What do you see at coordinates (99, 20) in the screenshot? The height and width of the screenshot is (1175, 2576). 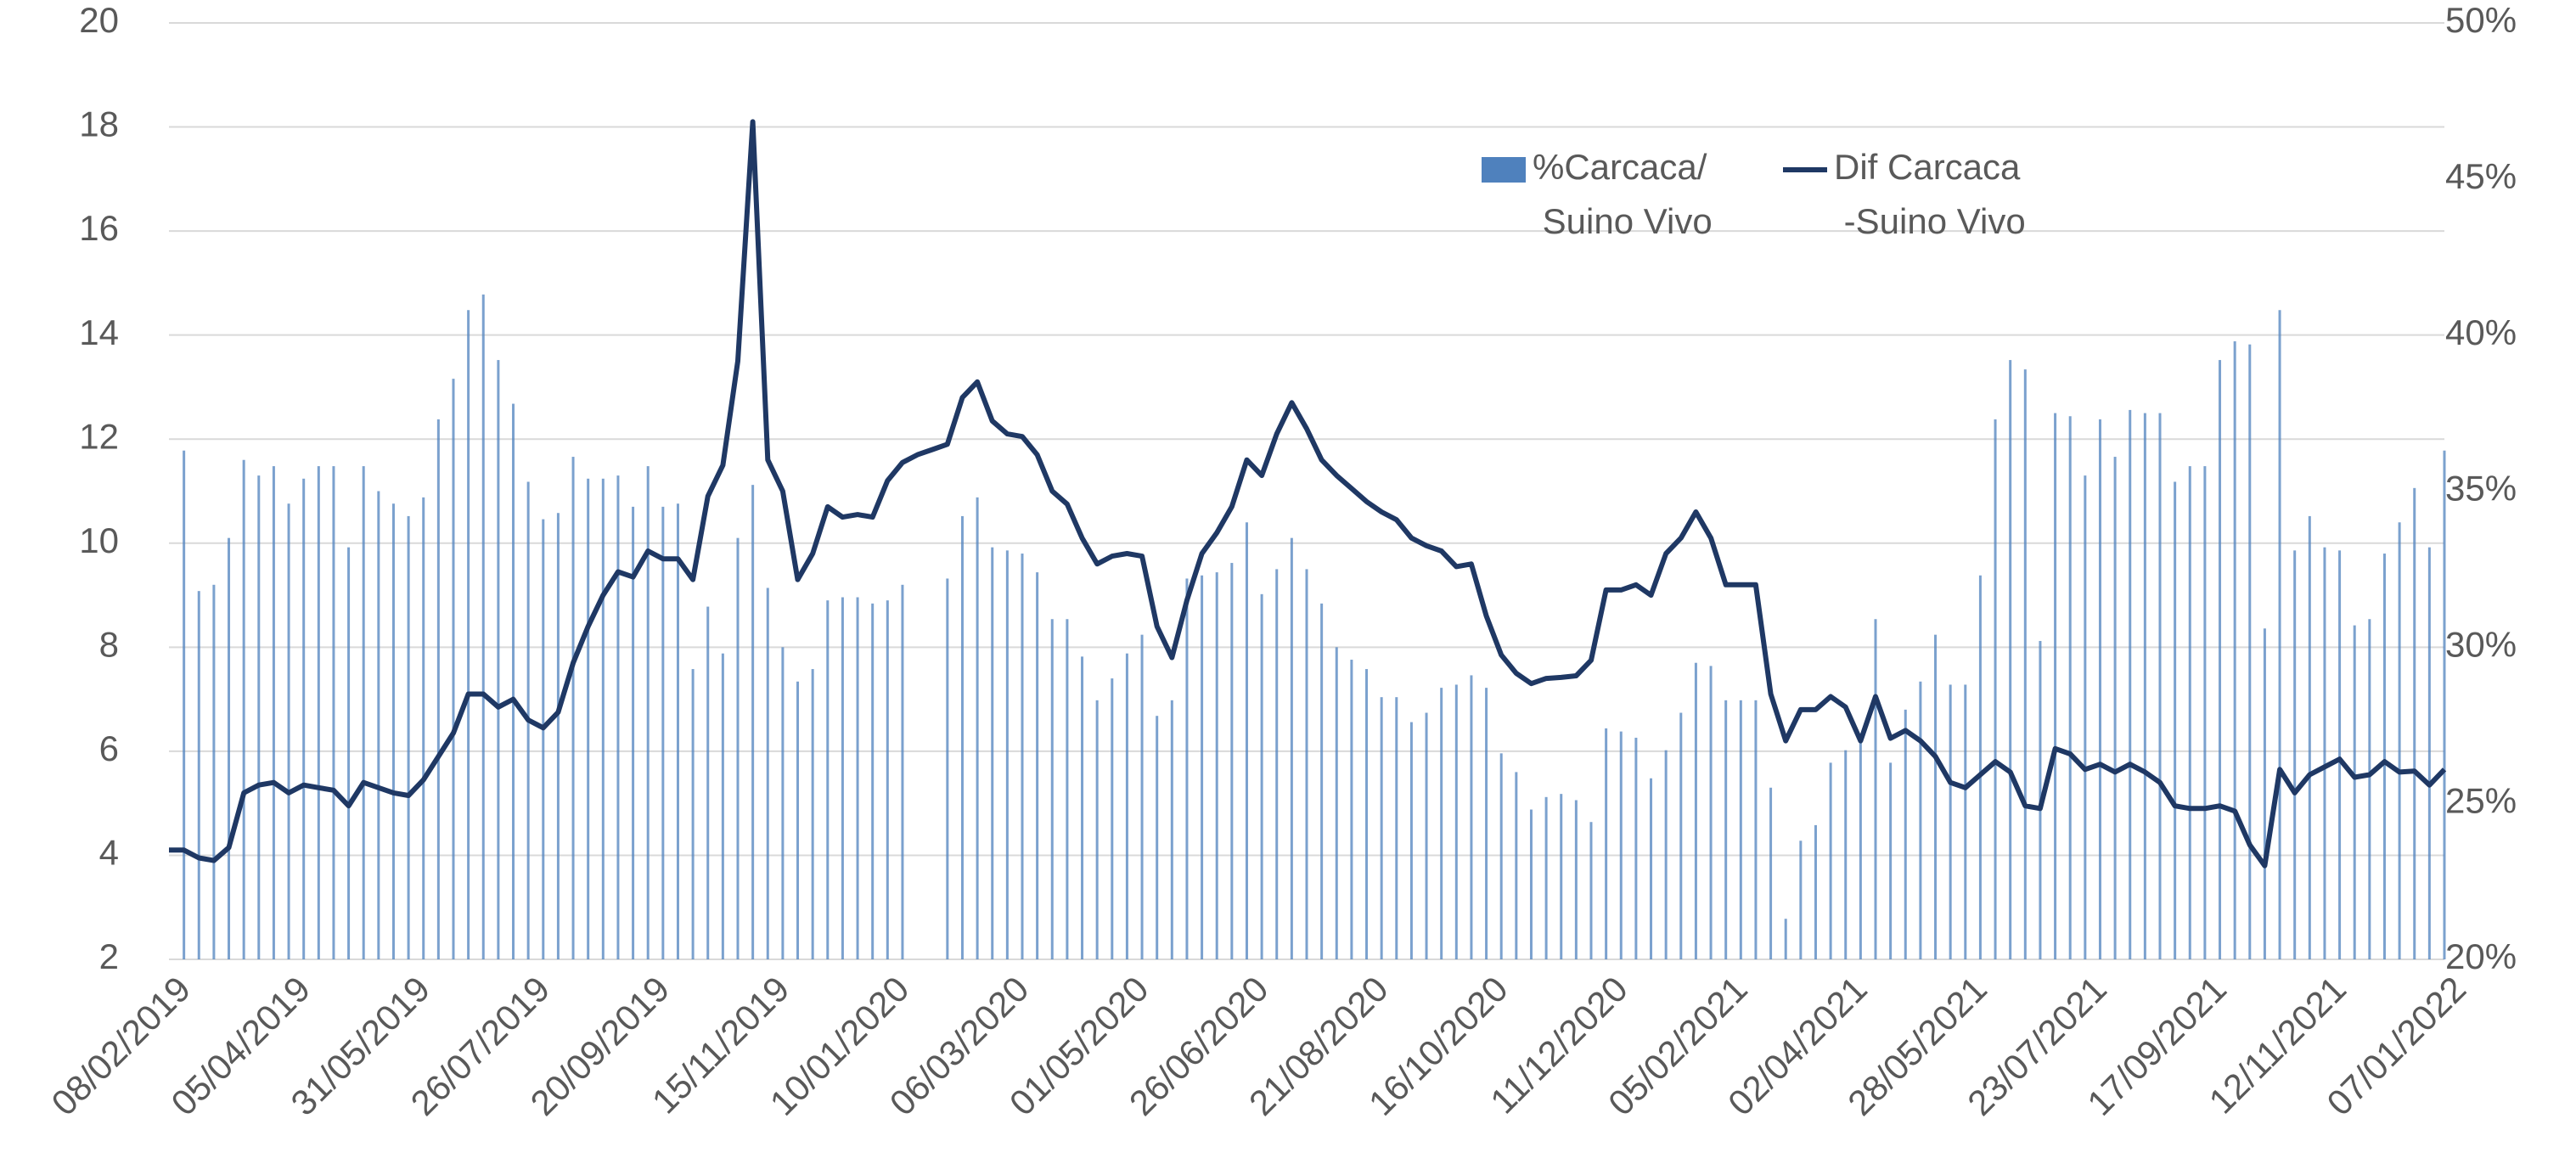 I see `y-tick-label: 20` at bounding box center [99, 20].